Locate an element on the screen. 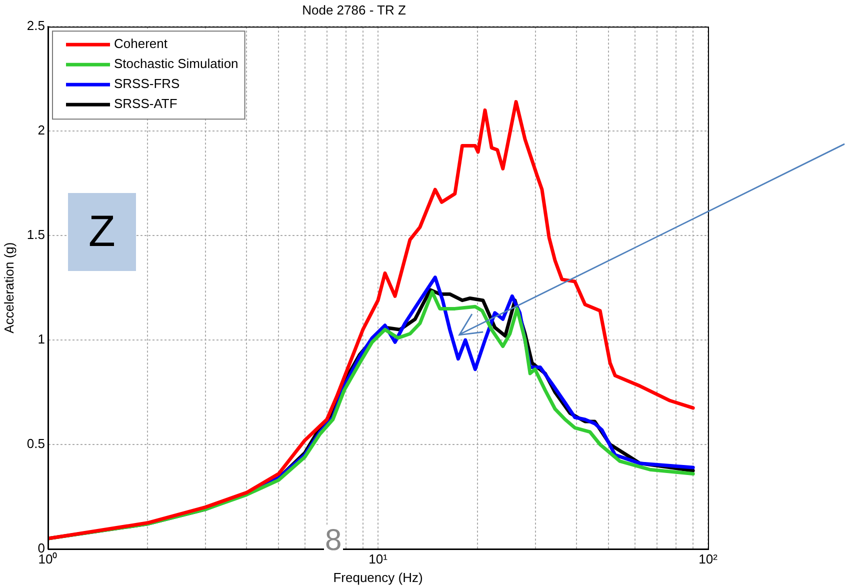  y-tick-label: 1 is located at coordinates (41, 339).